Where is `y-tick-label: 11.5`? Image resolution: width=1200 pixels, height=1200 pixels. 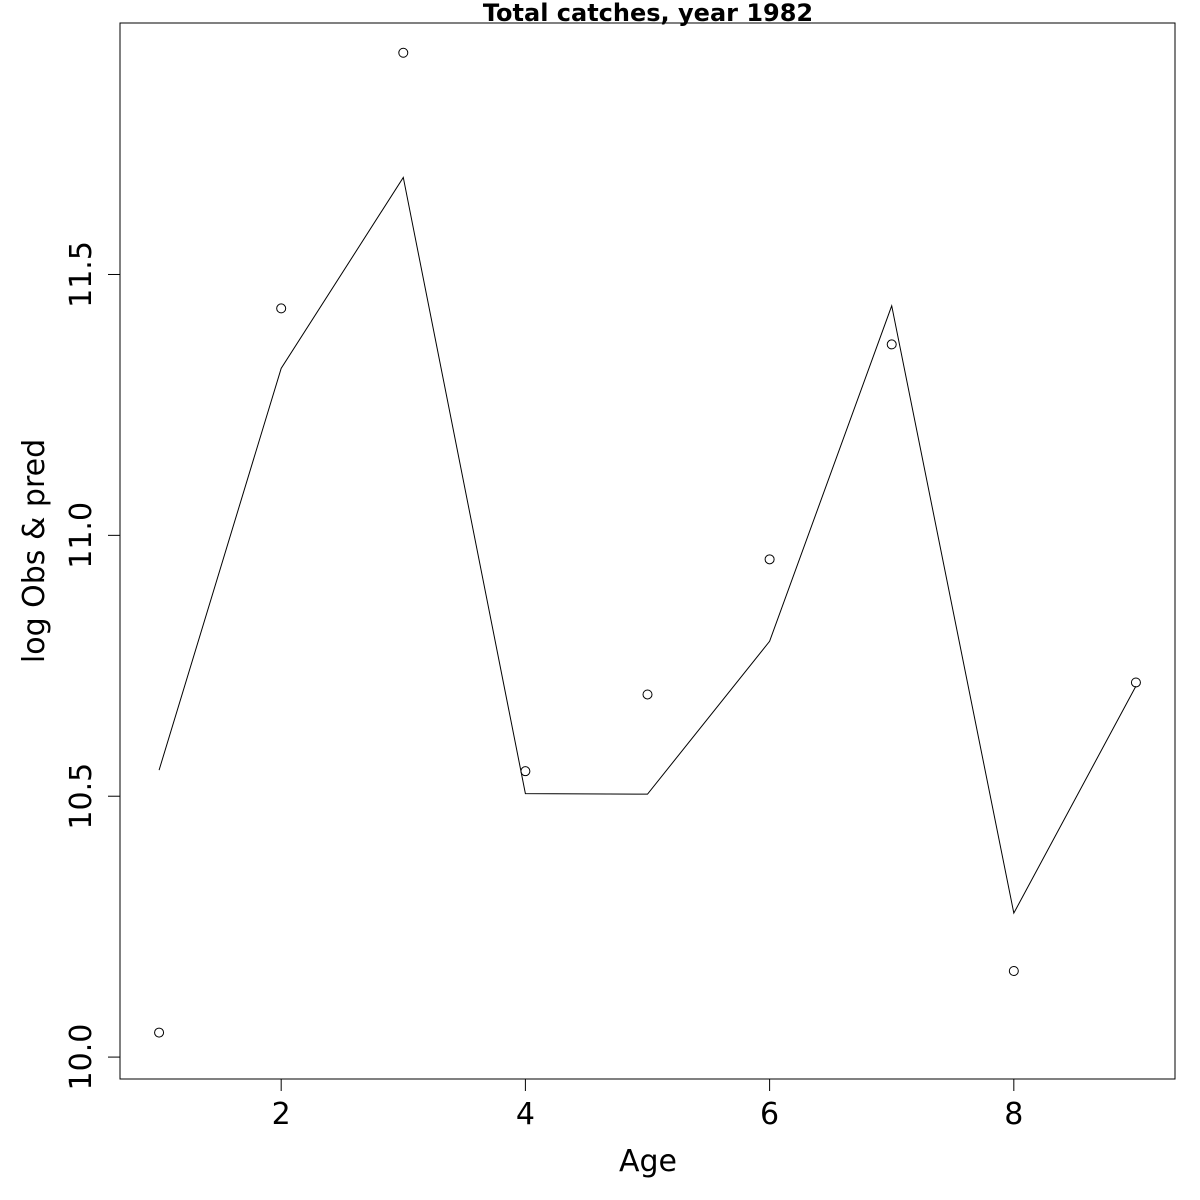 y-tick-label: 11.5 is located at coordinates (81, 274).